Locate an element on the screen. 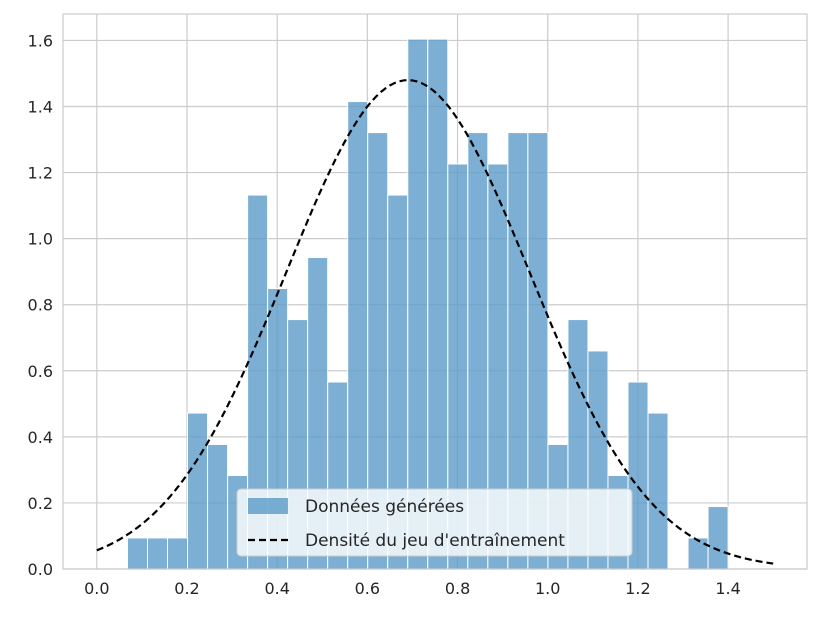 Image resolution: width=821 pixels, height=618 pixels. x-tick-label: 0.4 is located at coordinates (276, 588).